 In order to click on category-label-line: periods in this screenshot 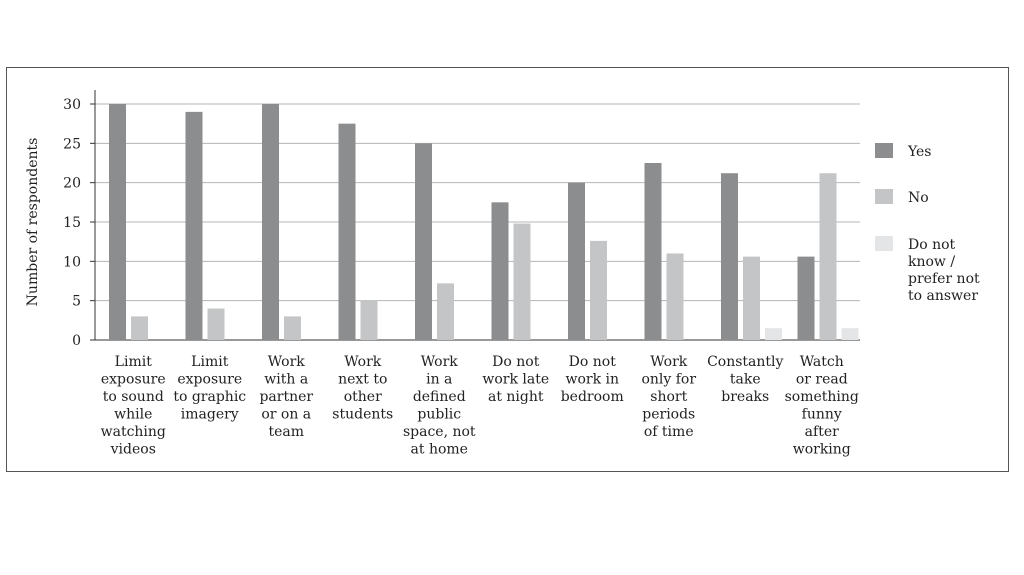, I will do `click(668, 415)`.